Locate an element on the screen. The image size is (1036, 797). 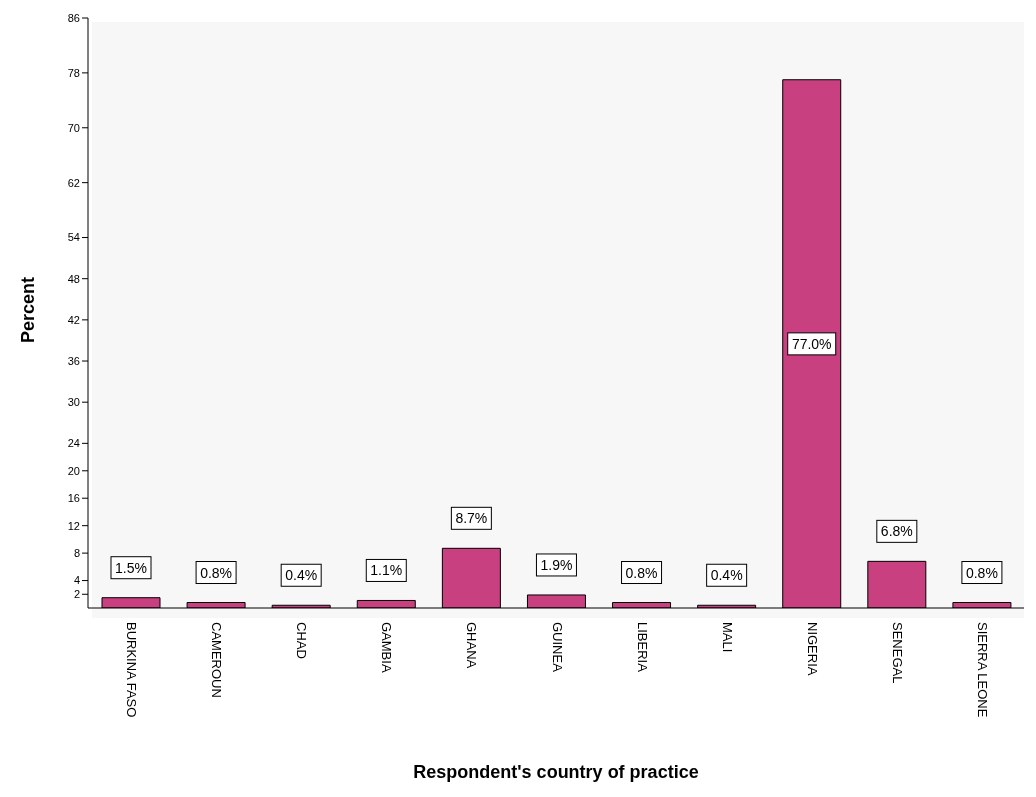
x-tick-label: MALI is located at coordinates (727, 637).